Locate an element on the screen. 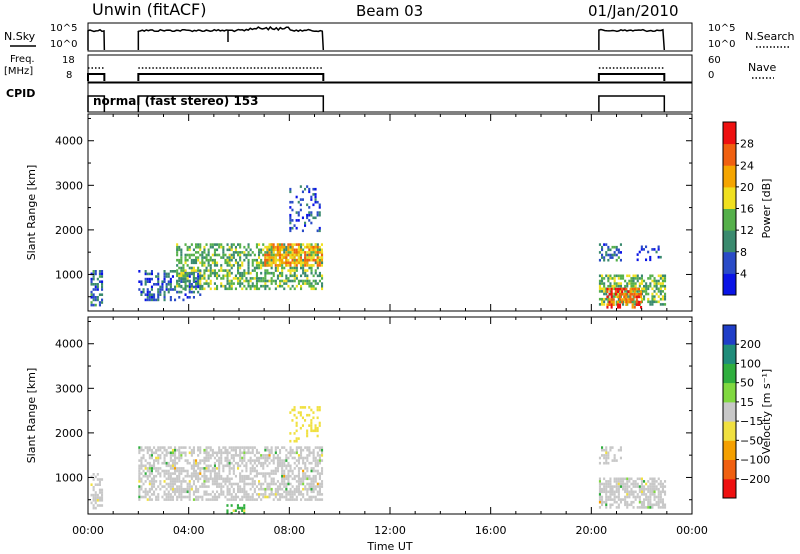 The width and height of the screenshot is (800, 554). colorbar-tick-label: −200 is located at coordinates (755, 479).